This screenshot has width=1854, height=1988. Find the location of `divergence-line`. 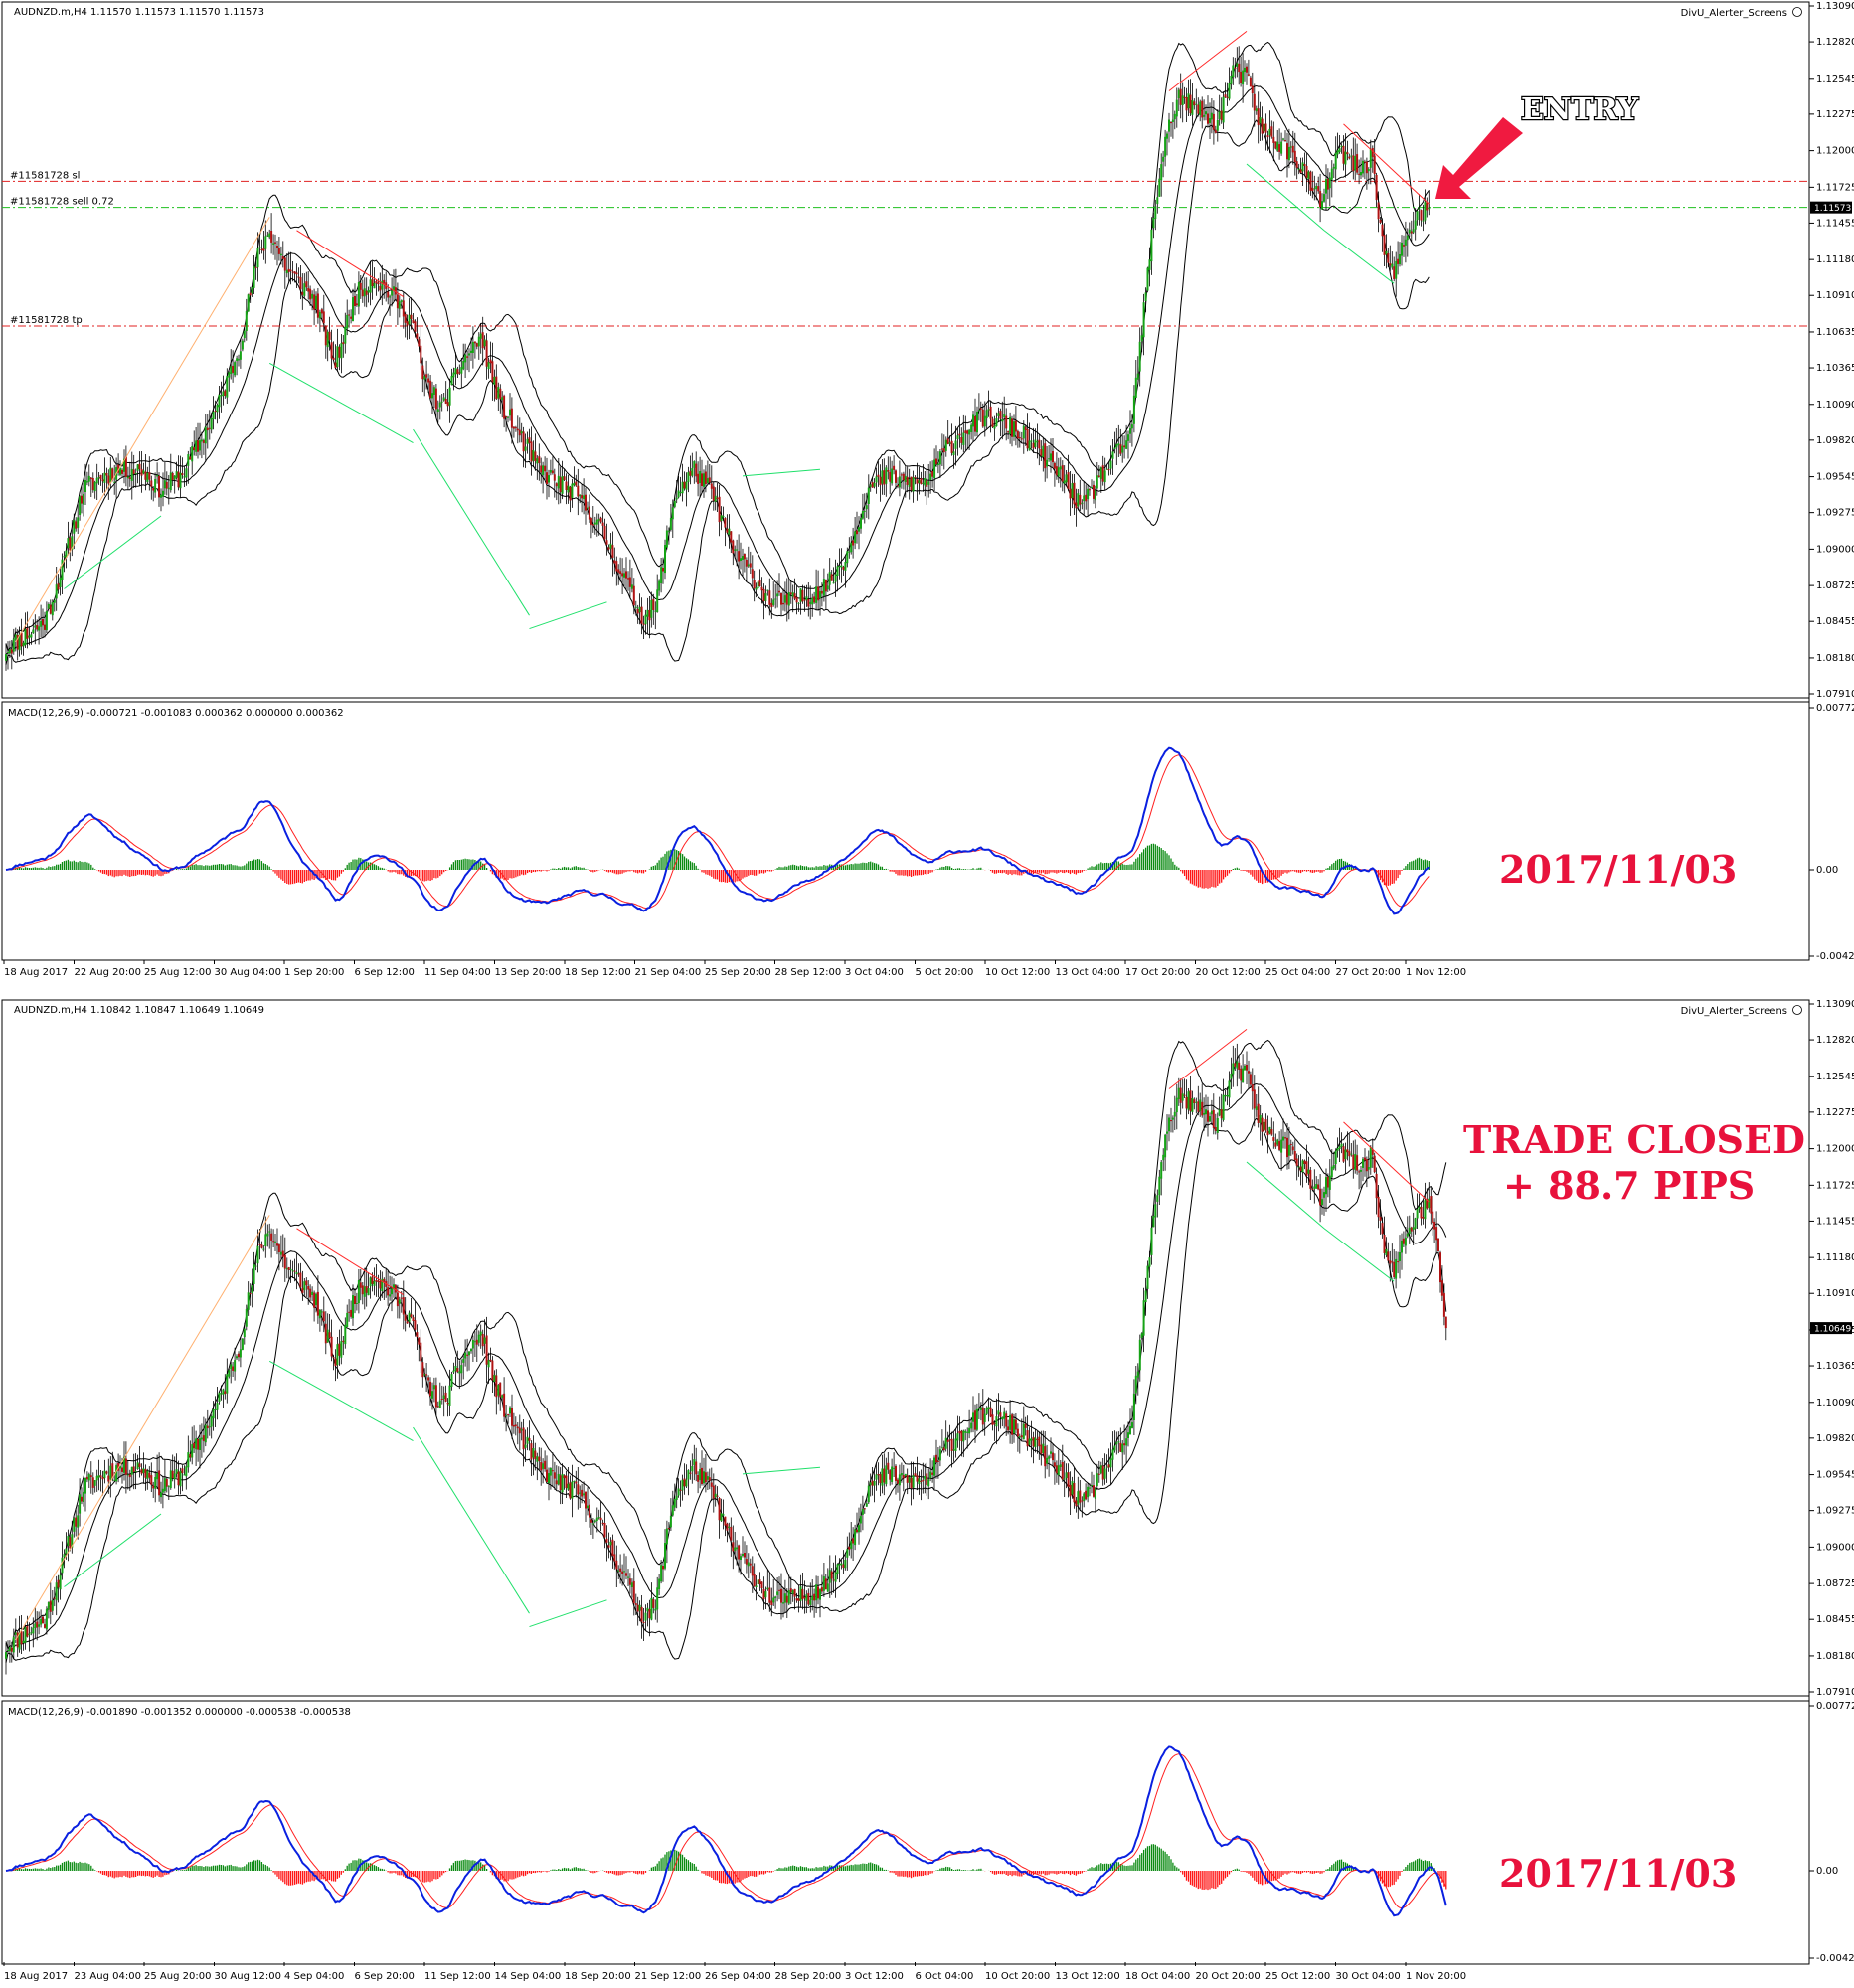

divergence-line is located at coordinates (1386, 164).